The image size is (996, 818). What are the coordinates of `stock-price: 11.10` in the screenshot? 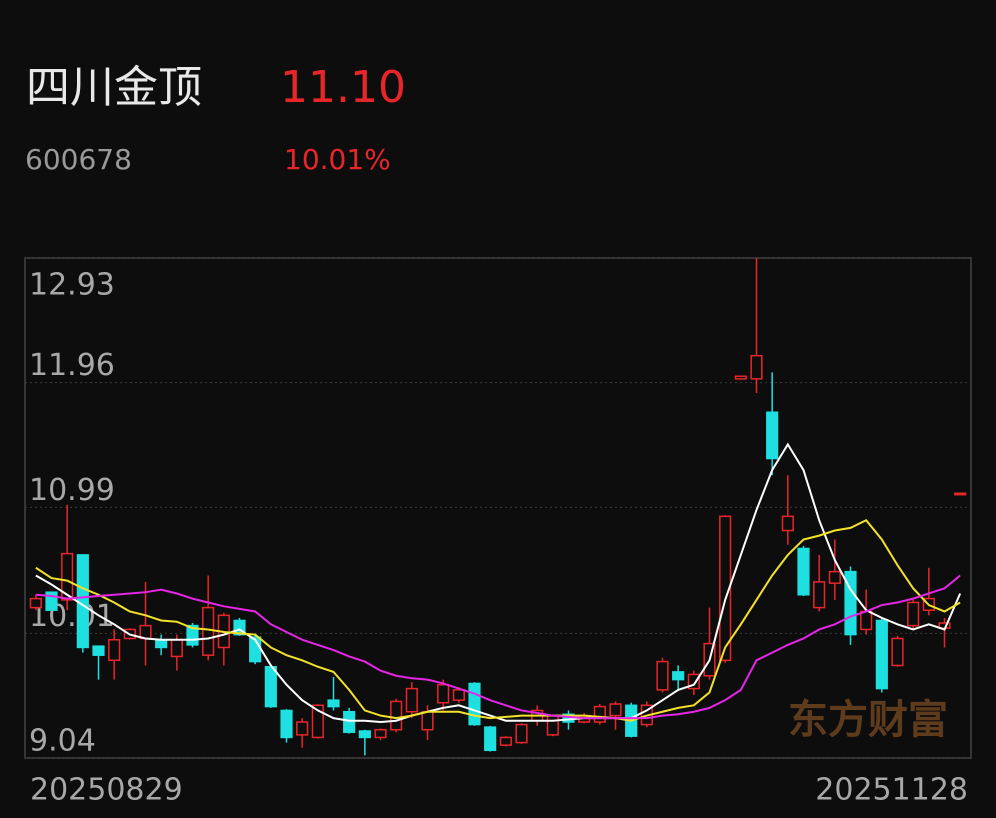 It's located at (343, 87).